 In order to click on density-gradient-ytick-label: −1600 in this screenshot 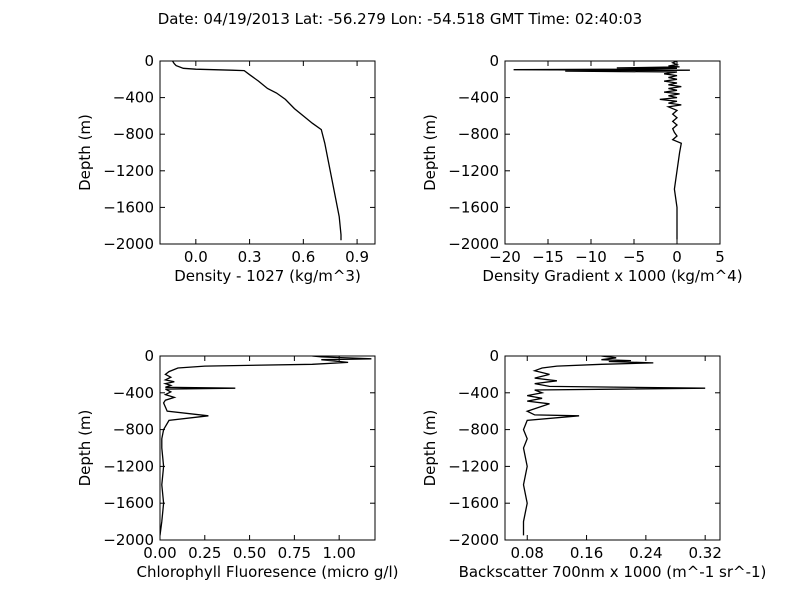, I will do `click(473, 207)`.